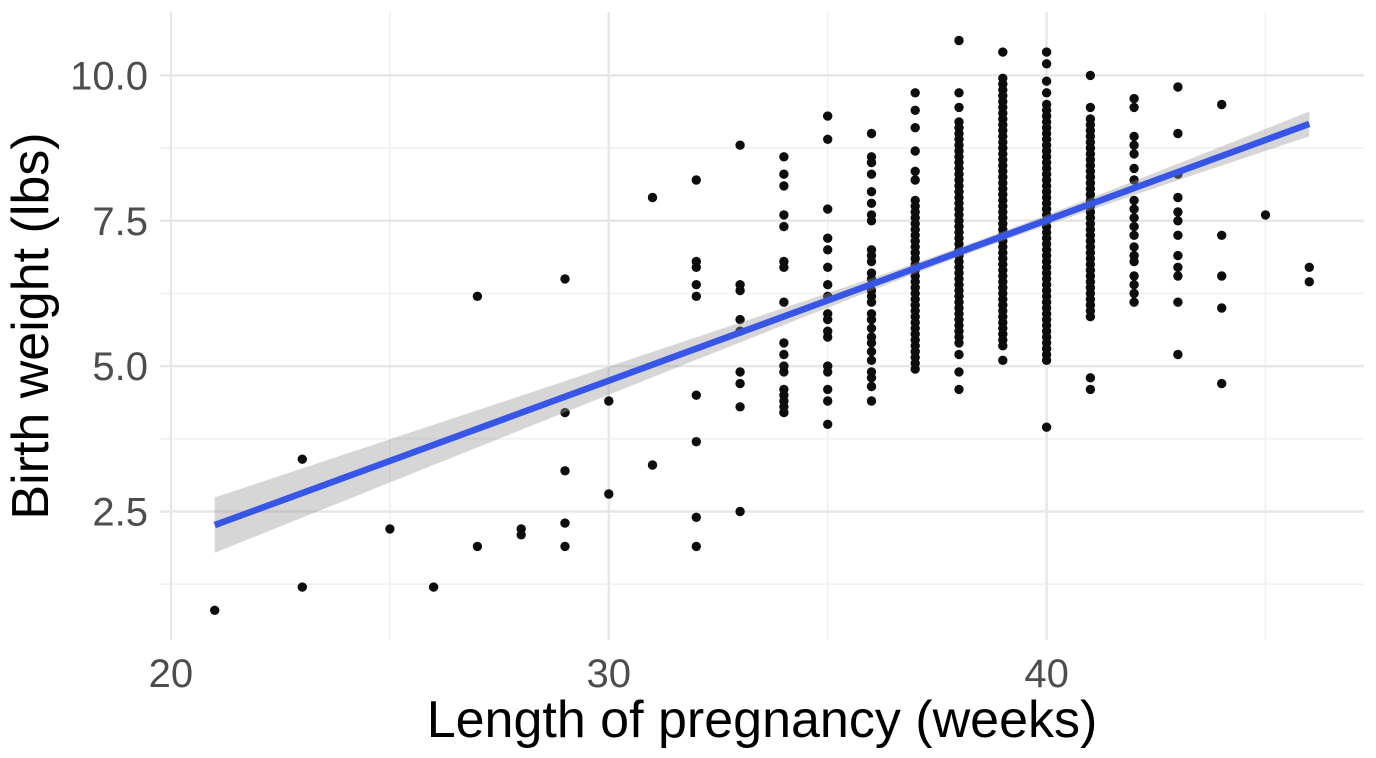 Image resolution: width=1376 pixels, height=758 pixels. Describe the element at coordinates (120, 222) in the screenshot. I see `y-tick-label: 7.5` at that location.